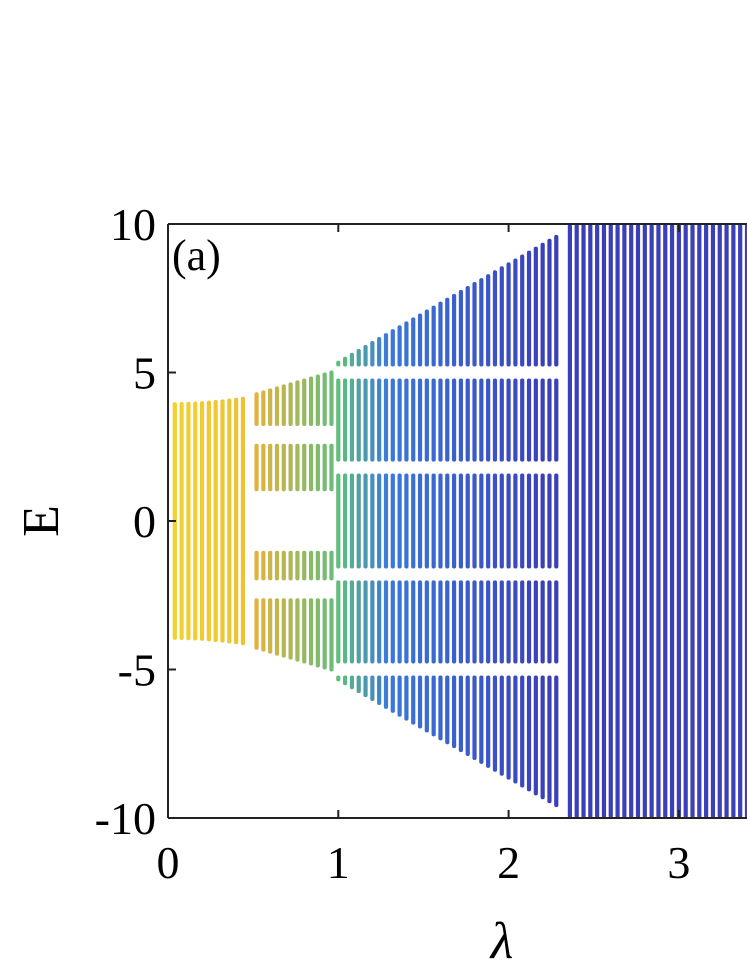  Describe the element at coordinates (41, 521) in the screenshot. I see `y-axis-label: E` at that location.